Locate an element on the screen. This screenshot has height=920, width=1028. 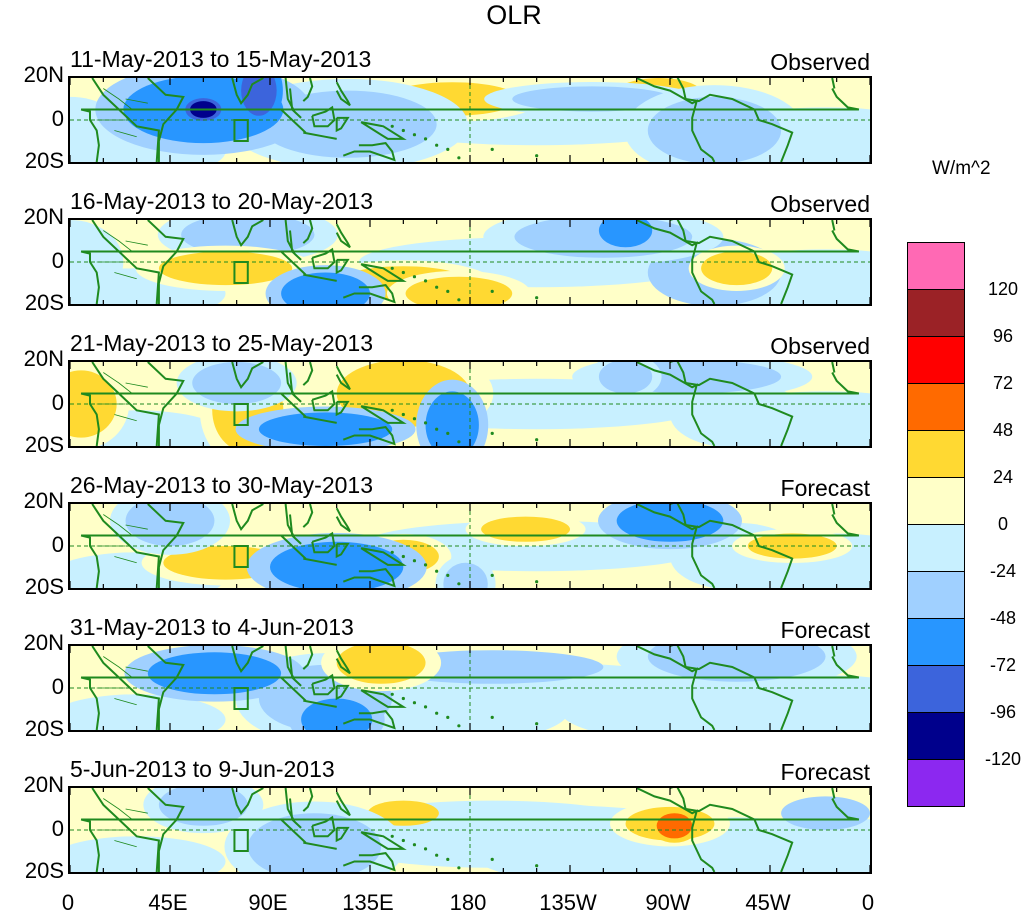
panel-1: 11-May-2013 to 15-May-2013 Observed is located at coordinates (470, 105).